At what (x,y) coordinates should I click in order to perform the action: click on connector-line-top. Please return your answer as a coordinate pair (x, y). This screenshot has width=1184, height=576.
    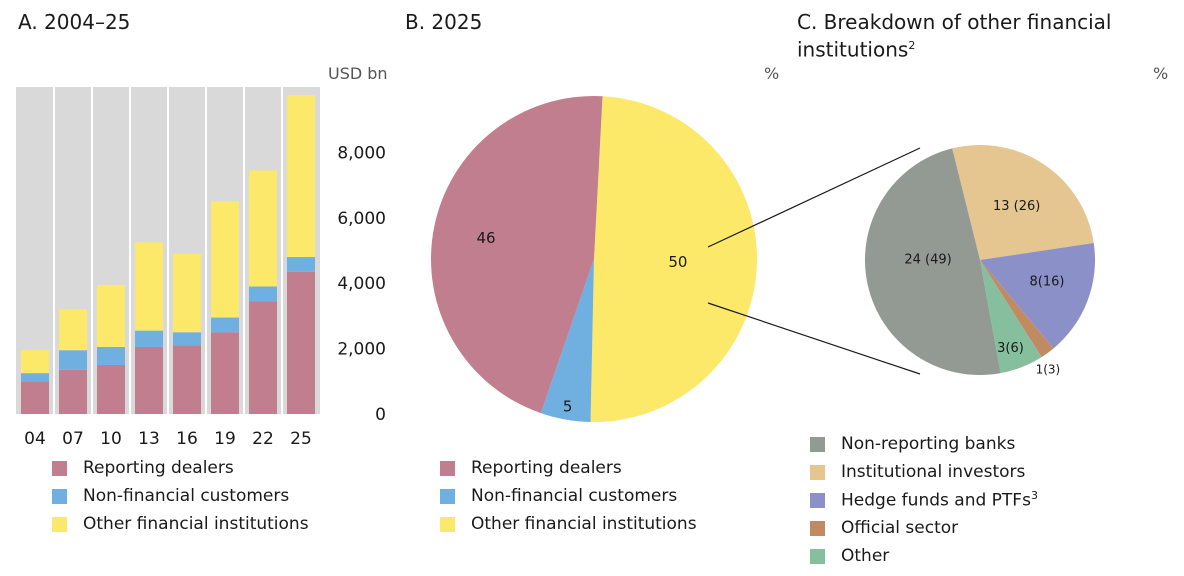
    Looking at the image, I should click on (814, 197).